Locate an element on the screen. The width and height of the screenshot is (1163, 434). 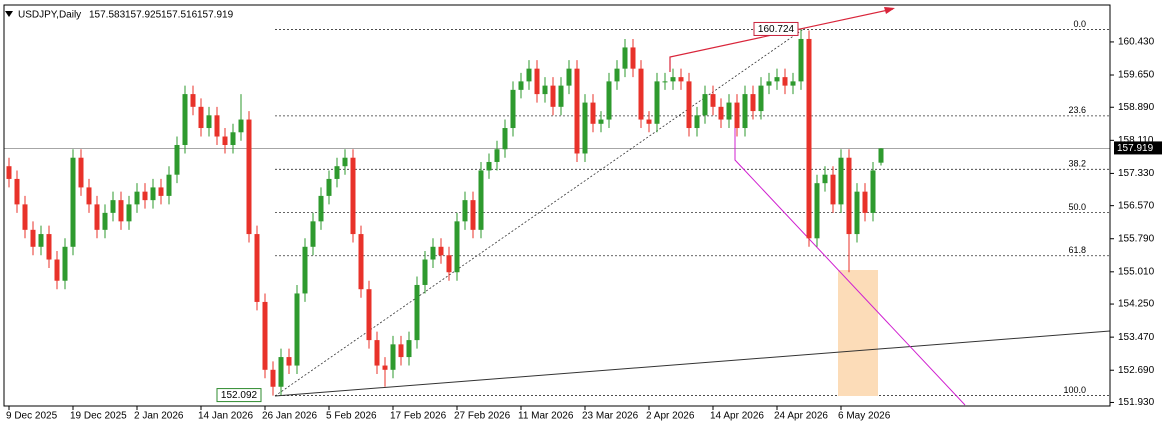
fib-label: 0.0 is located at coordinates (1079, 24).